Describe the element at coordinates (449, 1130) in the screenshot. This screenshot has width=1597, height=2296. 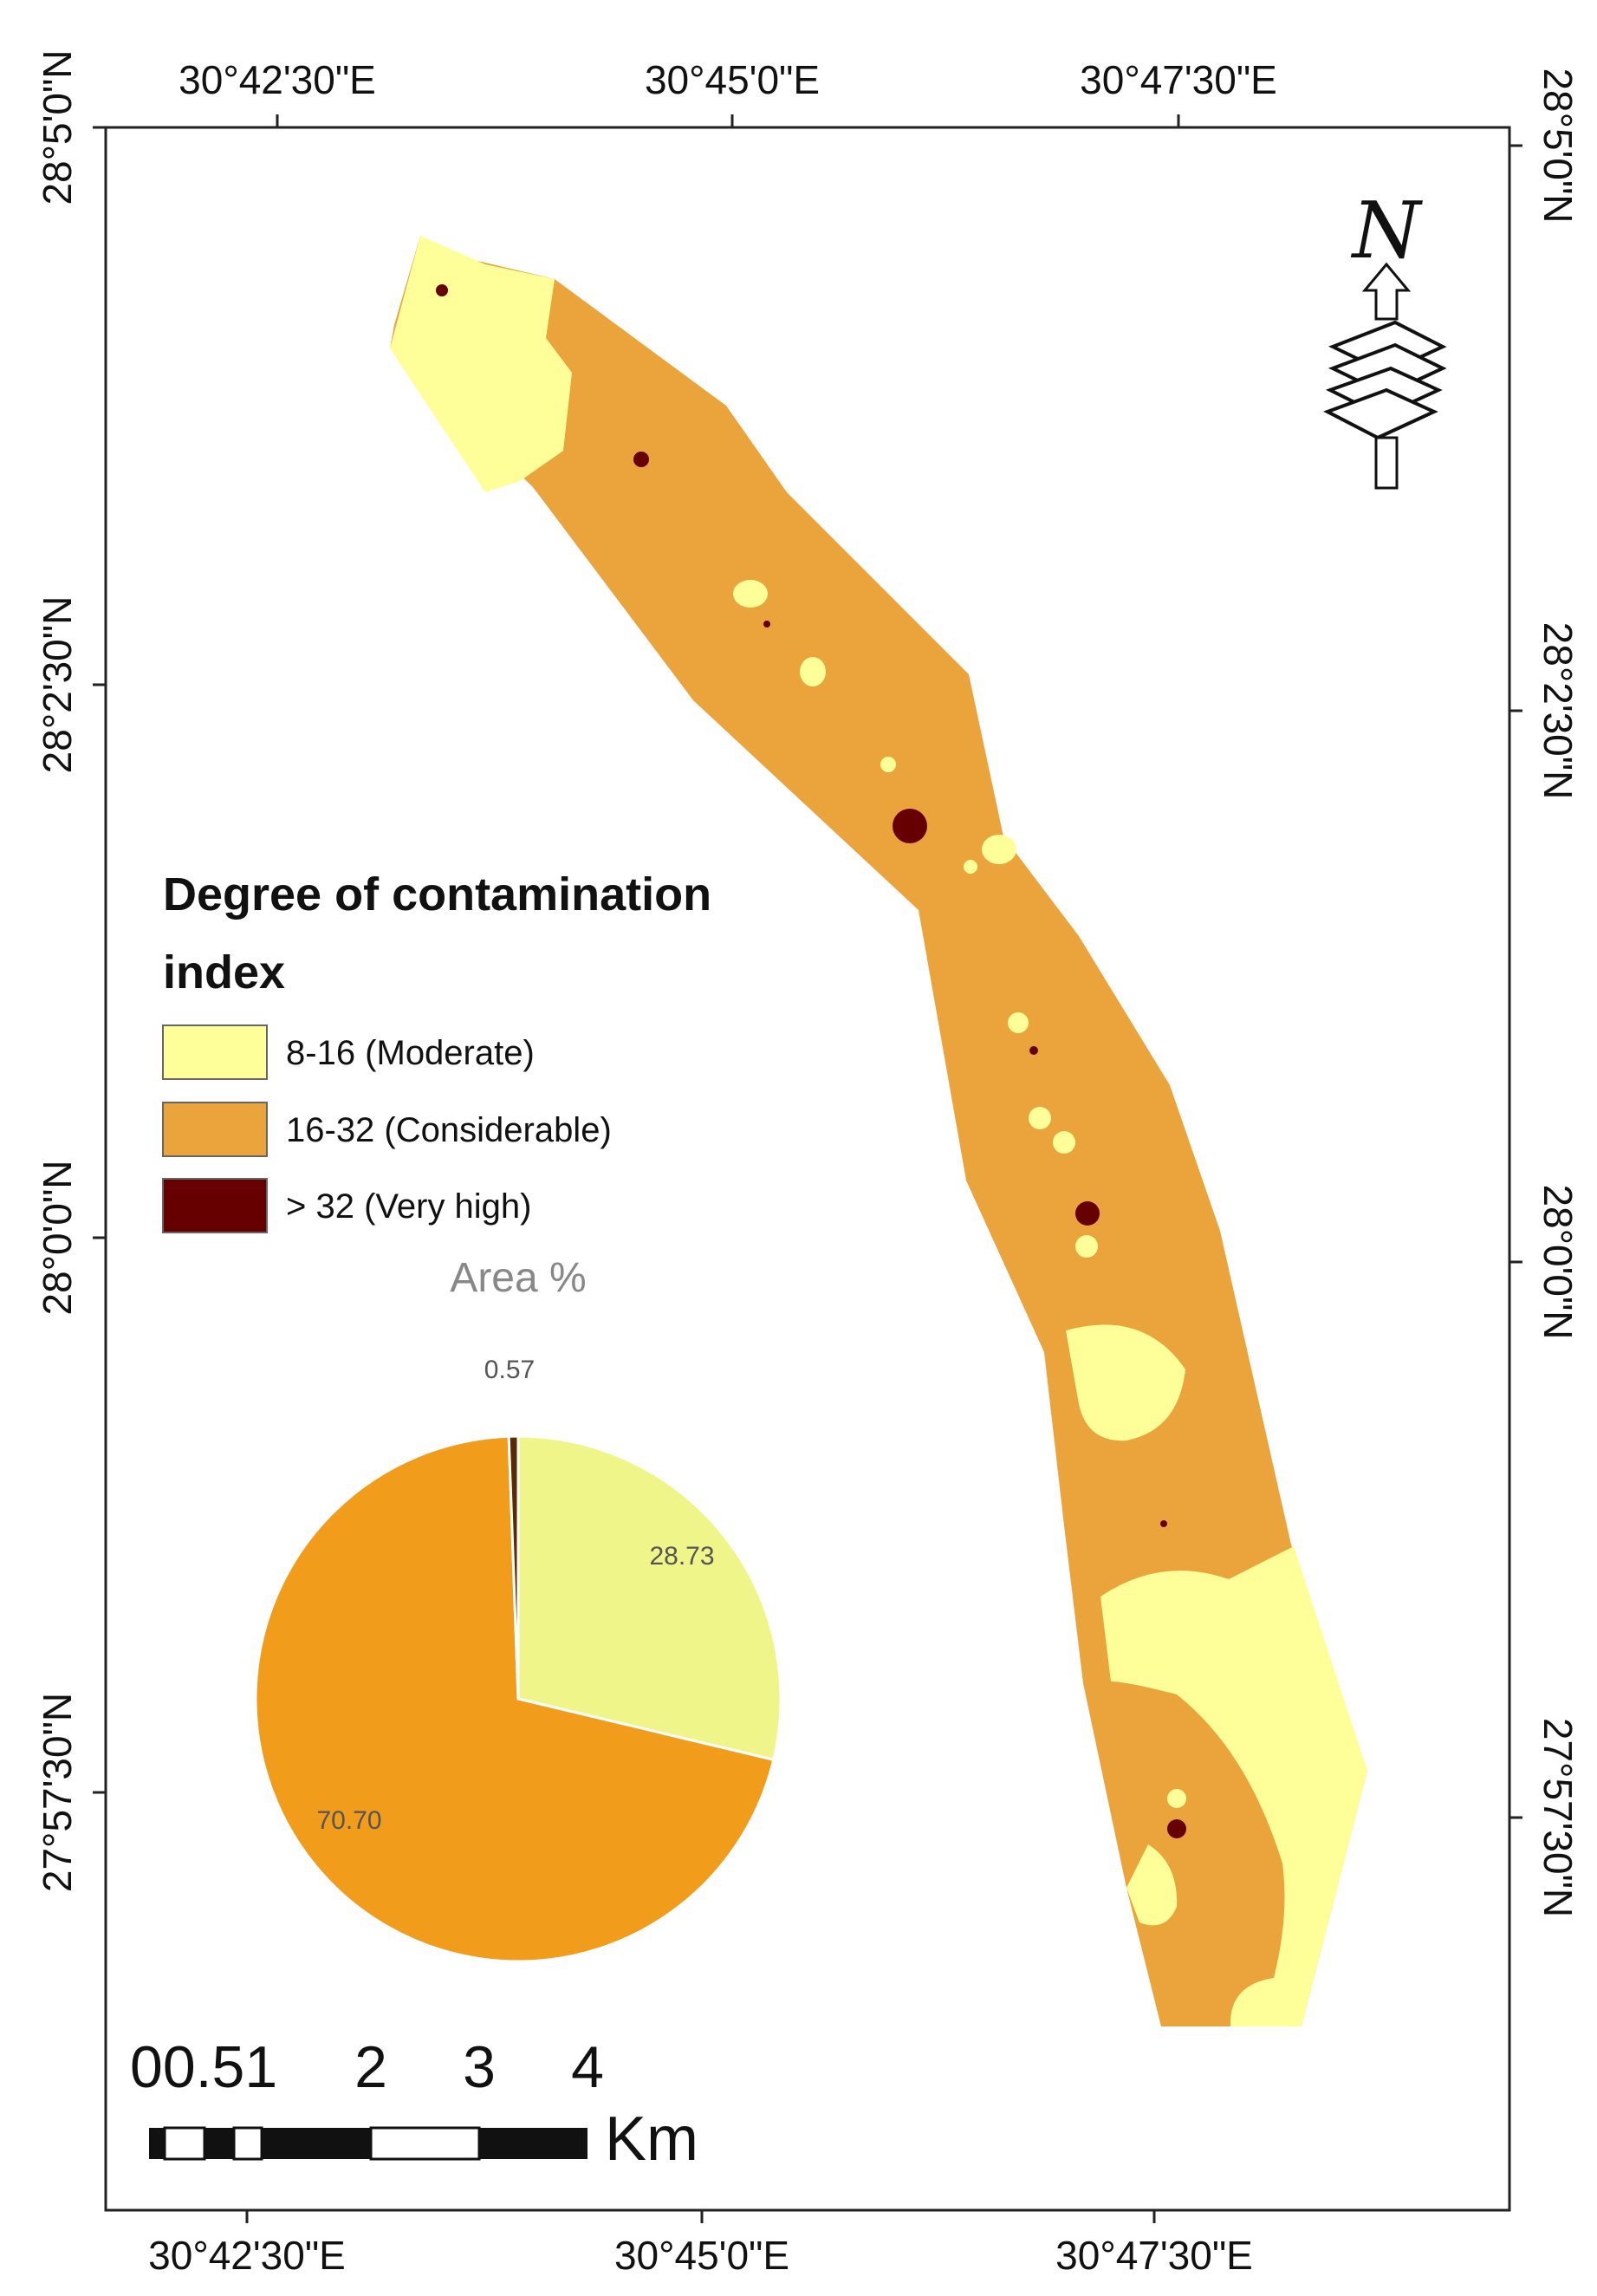
I see `legend-label-considerable: 16-32 (Considerable)` at that location.